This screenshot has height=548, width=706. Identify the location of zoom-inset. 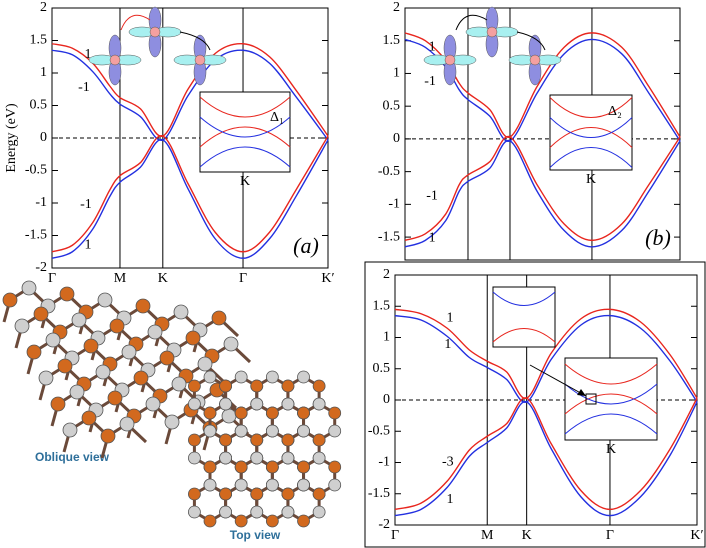
(524, 317).